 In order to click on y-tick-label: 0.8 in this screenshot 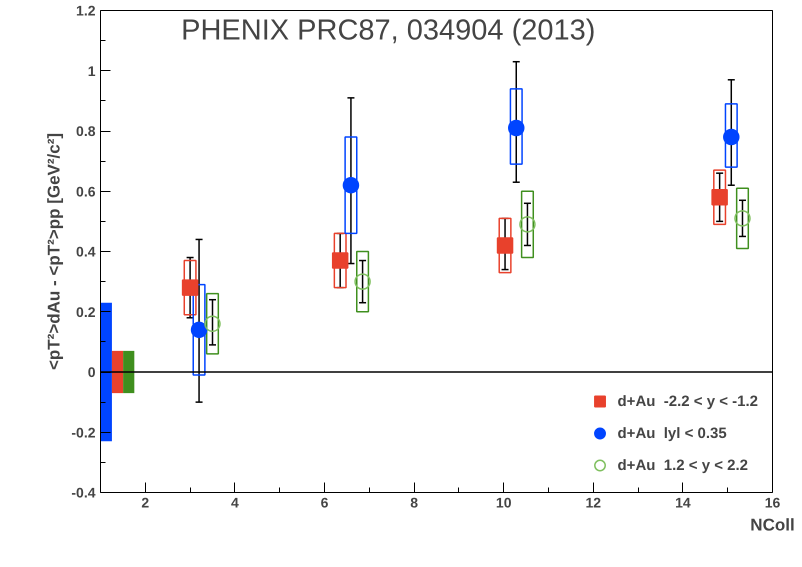, I will do `click(86, 131)`.